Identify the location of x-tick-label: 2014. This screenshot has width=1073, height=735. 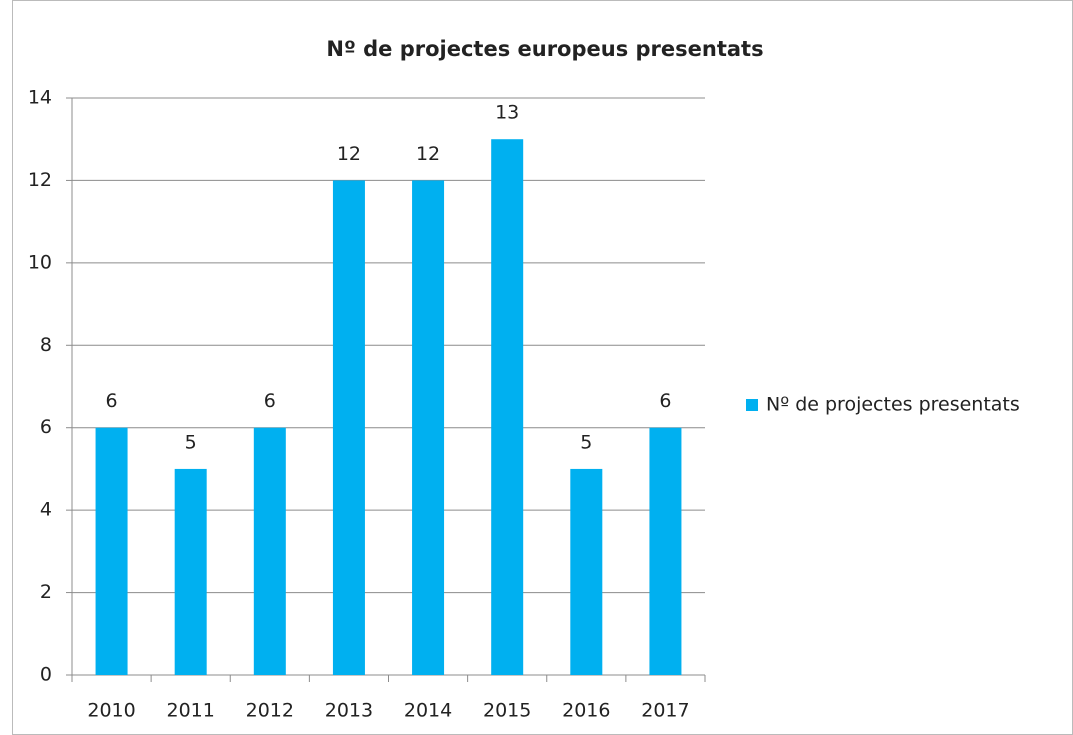
(428, 711).